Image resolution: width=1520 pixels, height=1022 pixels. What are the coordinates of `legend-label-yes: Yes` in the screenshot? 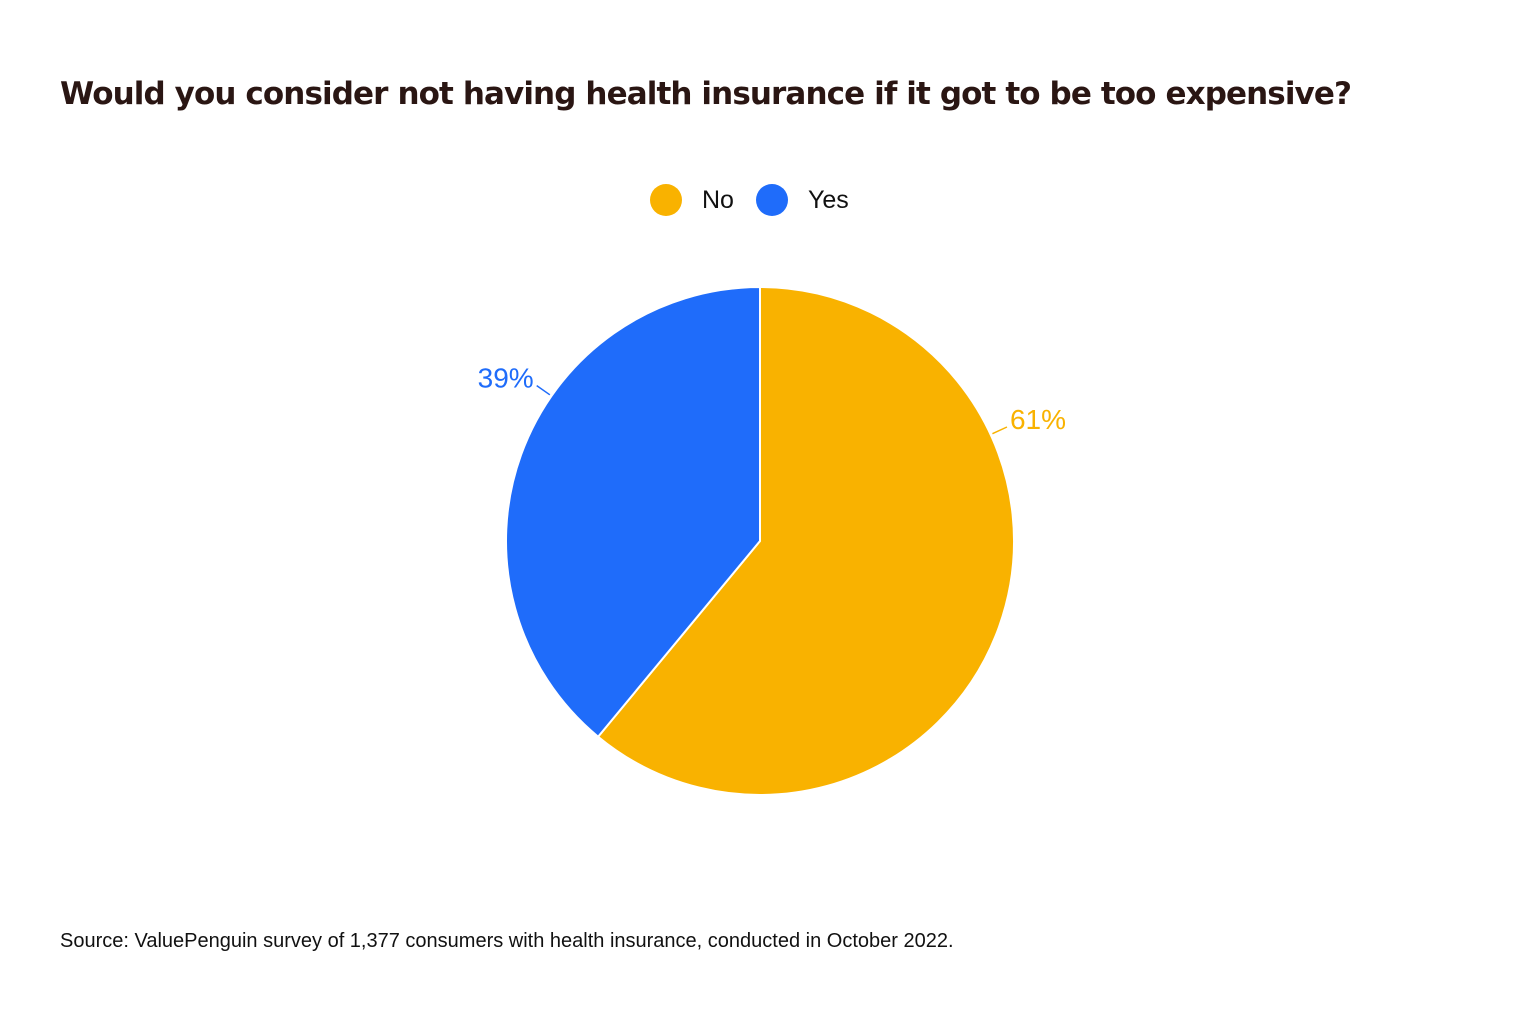 It's located at (828, 199).